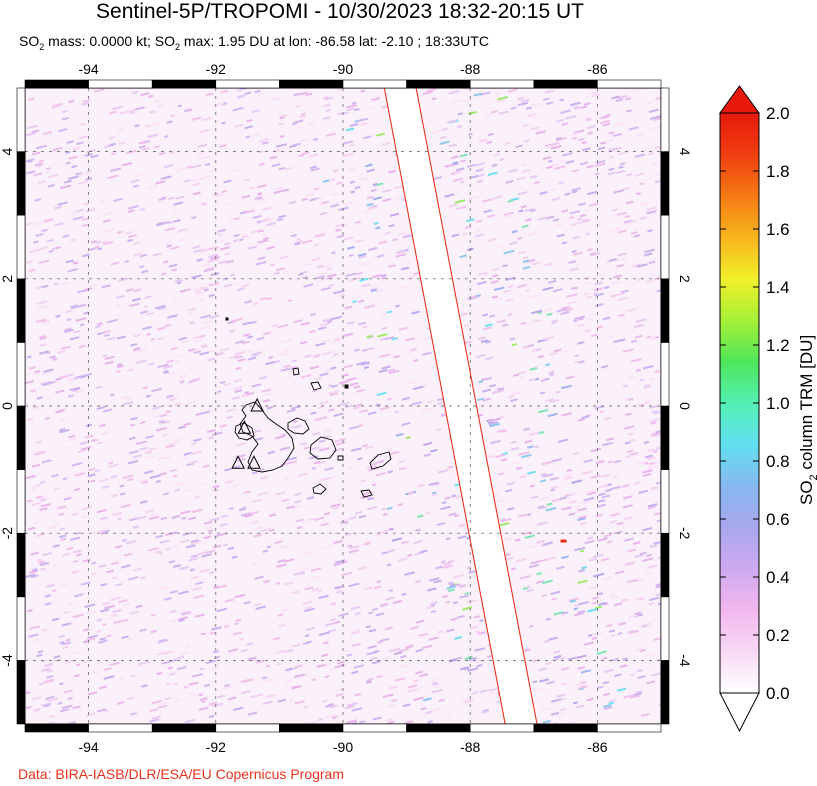 The height and width of the screenshot is (786, 817). Describe the element at coordinates (244, 427) in the screenshot. I see `volcano-marker` at that location.